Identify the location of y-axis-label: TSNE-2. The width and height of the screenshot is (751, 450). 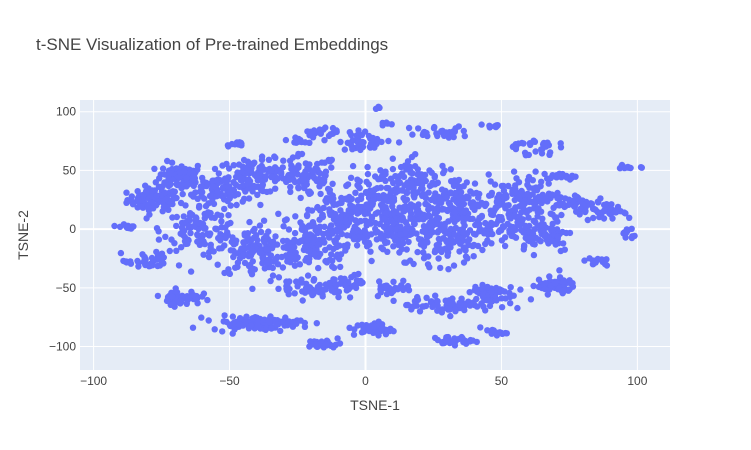
(23, 235).